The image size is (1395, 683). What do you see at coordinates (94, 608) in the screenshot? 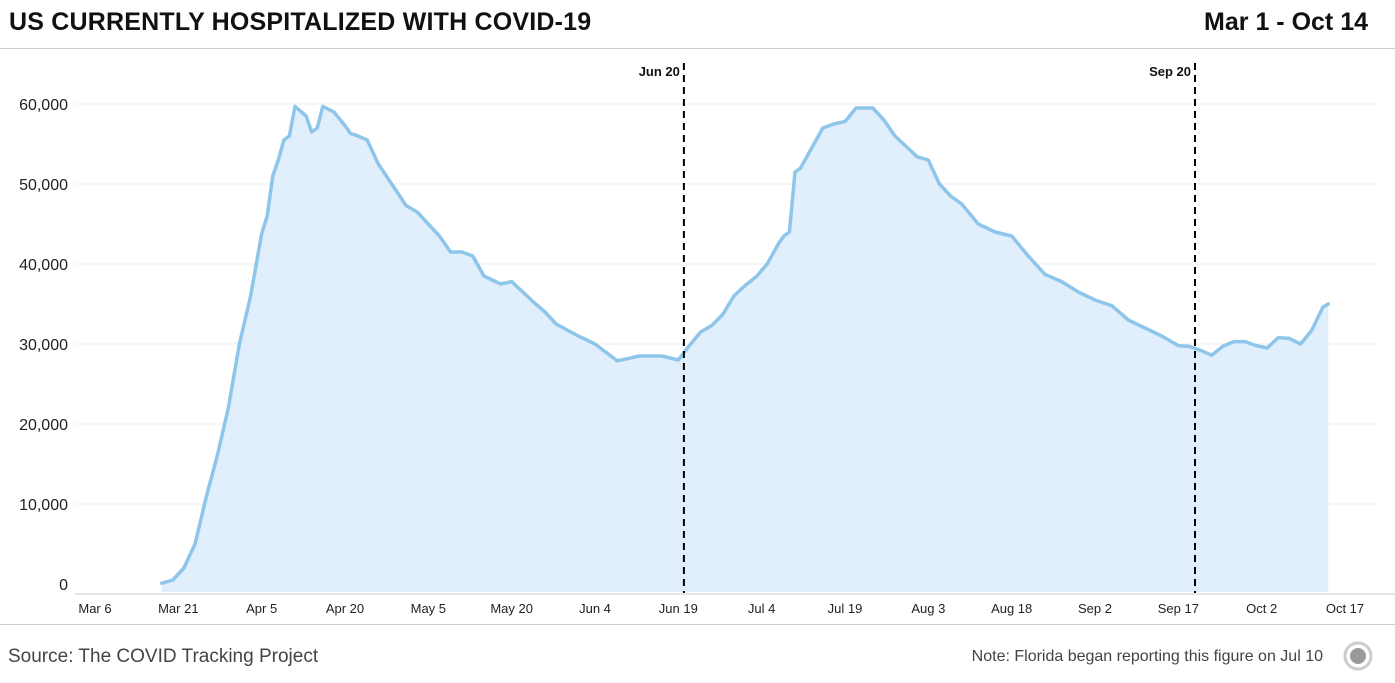
I see `x-tick-label: Mar 6` at bounding box center [94, 608].